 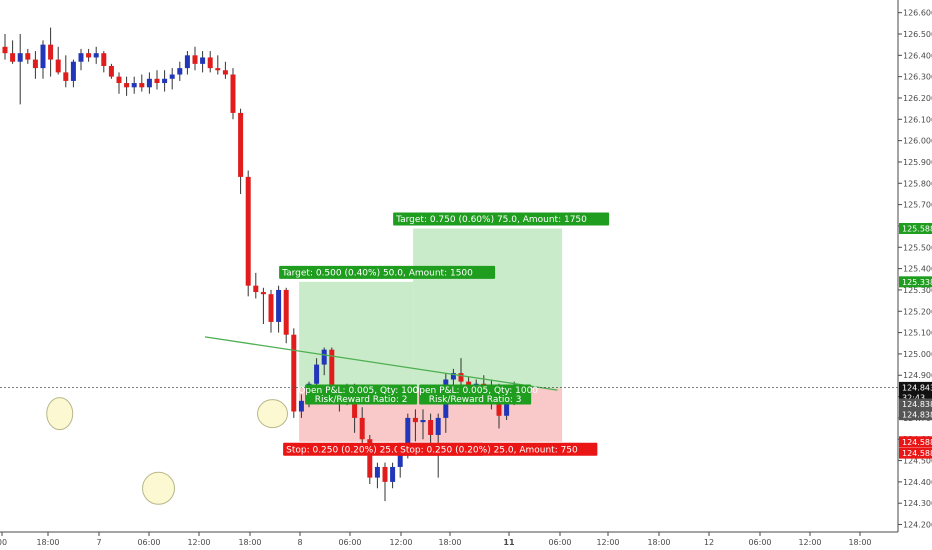 I want to click on y-tick-label: 125.700, so click(x=917, y=205).